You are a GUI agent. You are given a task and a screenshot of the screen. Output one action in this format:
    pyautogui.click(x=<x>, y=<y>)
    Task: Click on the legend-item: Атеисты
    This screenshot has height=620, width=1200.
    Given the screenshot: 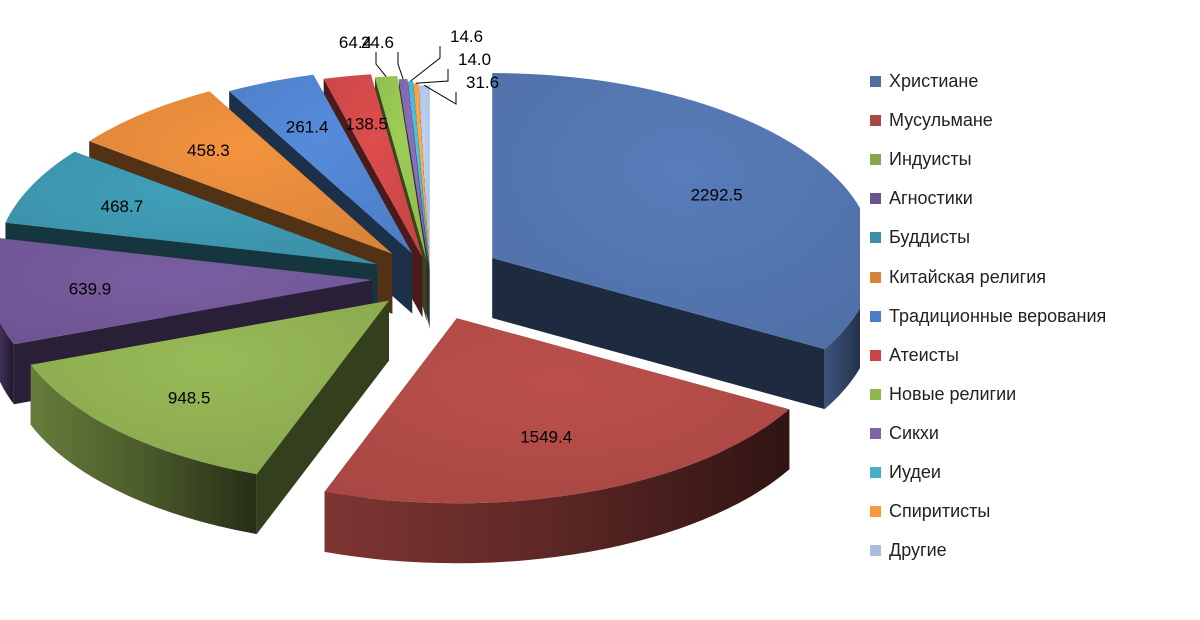 What is the action you would take?
    pyautogui.click(x=1030, y=355)
    